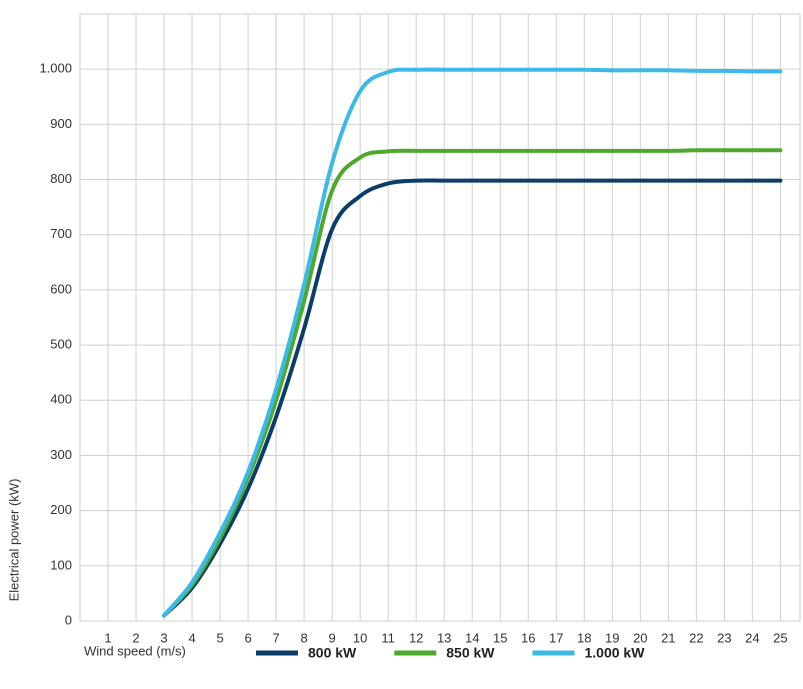  What do you see at coordinates (61, 233) in the screenshot?
I see `y-tick-label: 700` at bounding box center [61, 233].